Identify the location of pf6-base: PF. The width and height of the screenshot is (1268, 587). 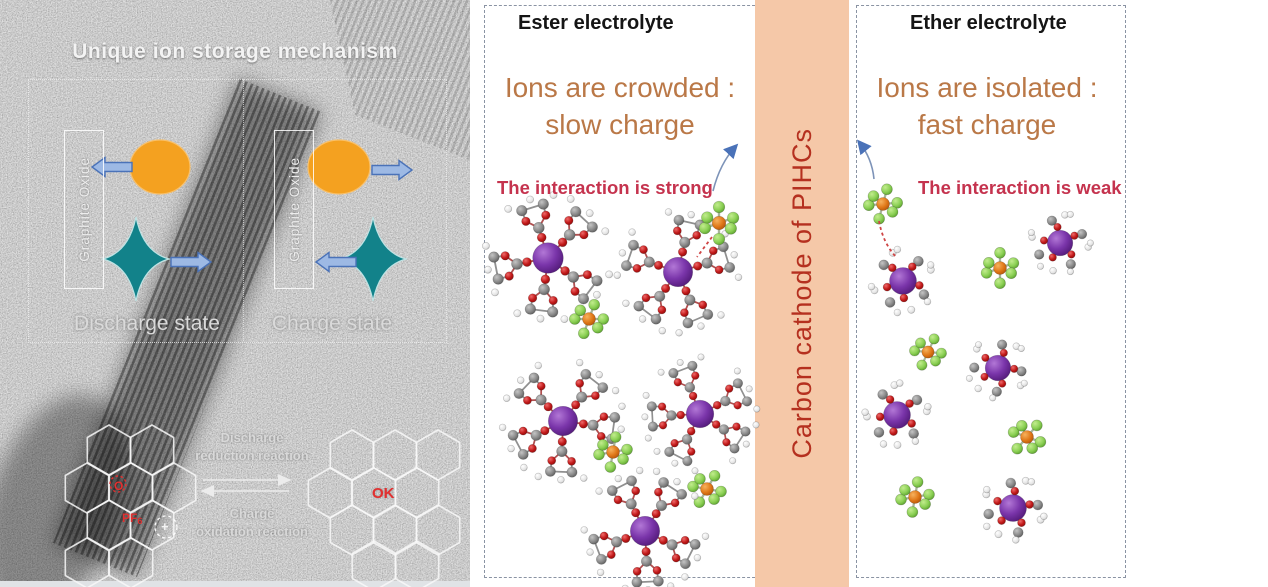
(130, 518).